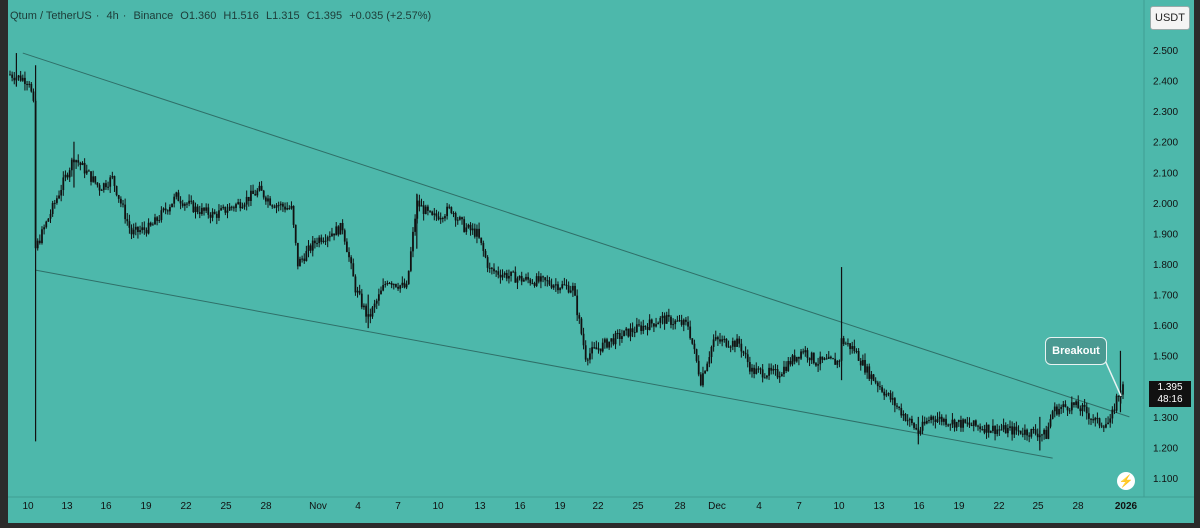  What do you see at coordinates (153, 16) in the screenshot?
I see `exchange-label: Binance` at bounding box center [153, 16].